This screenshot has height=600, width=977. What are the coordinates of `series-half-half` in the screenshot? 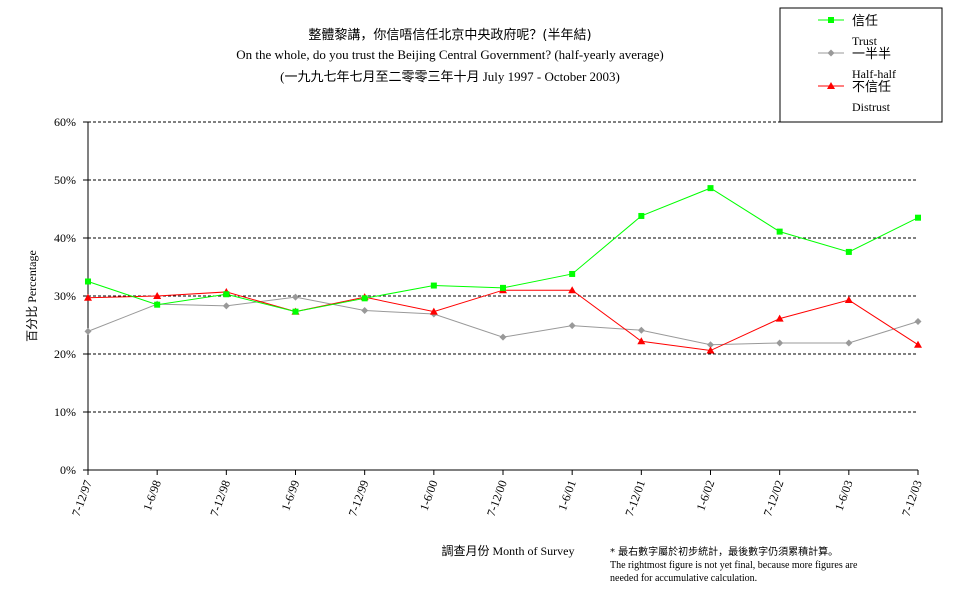 It's located at (503, 321).